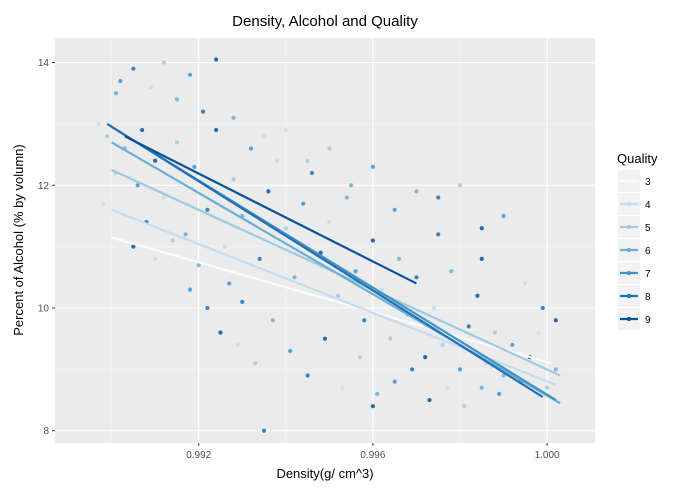  Describe the element at coordinates (648, 205) in the screenshot. I see `legend-label: 4` at that location.